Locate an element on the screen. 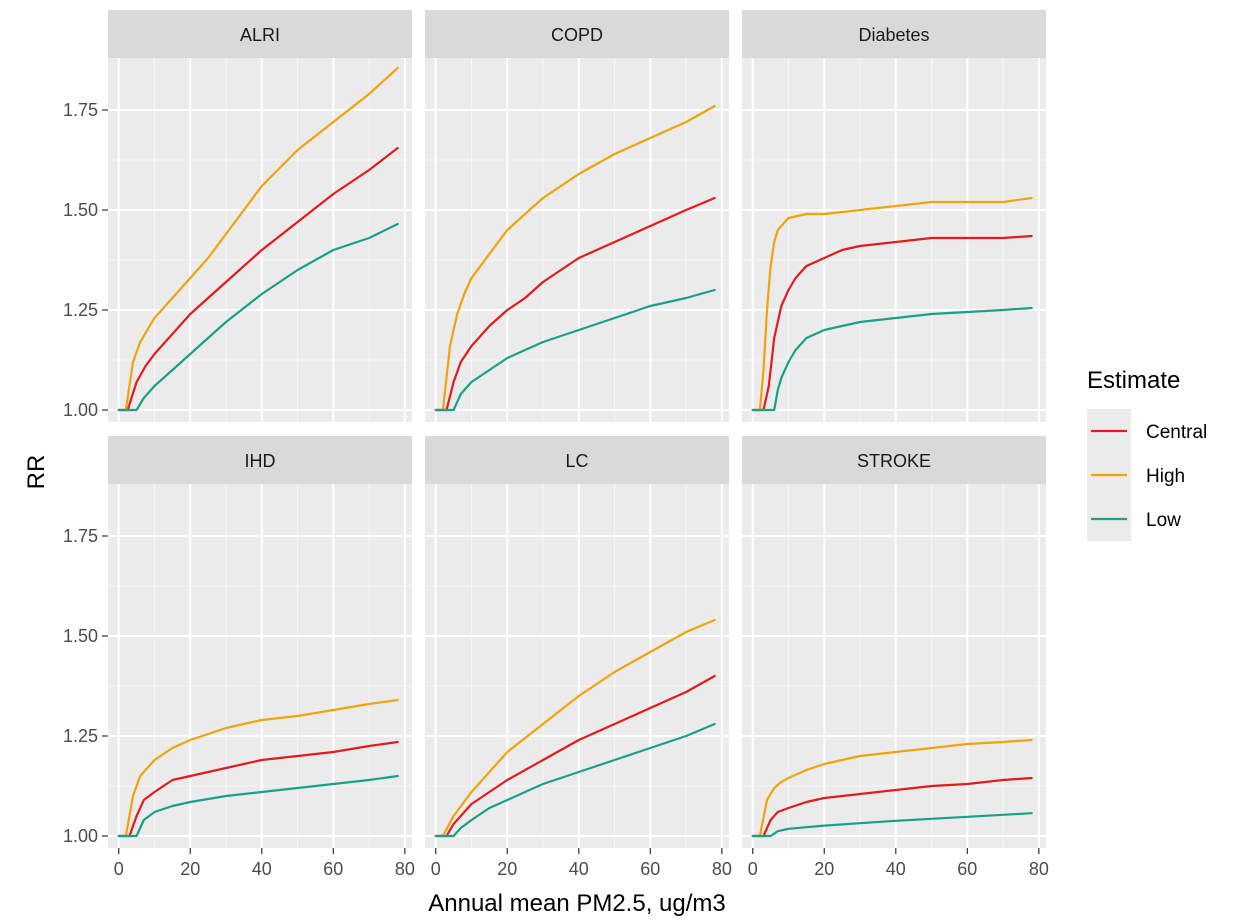 The height and width of the screenshot is (922, 1233). panel-diabetes: Diabetes is located at coordinates (894, 216).